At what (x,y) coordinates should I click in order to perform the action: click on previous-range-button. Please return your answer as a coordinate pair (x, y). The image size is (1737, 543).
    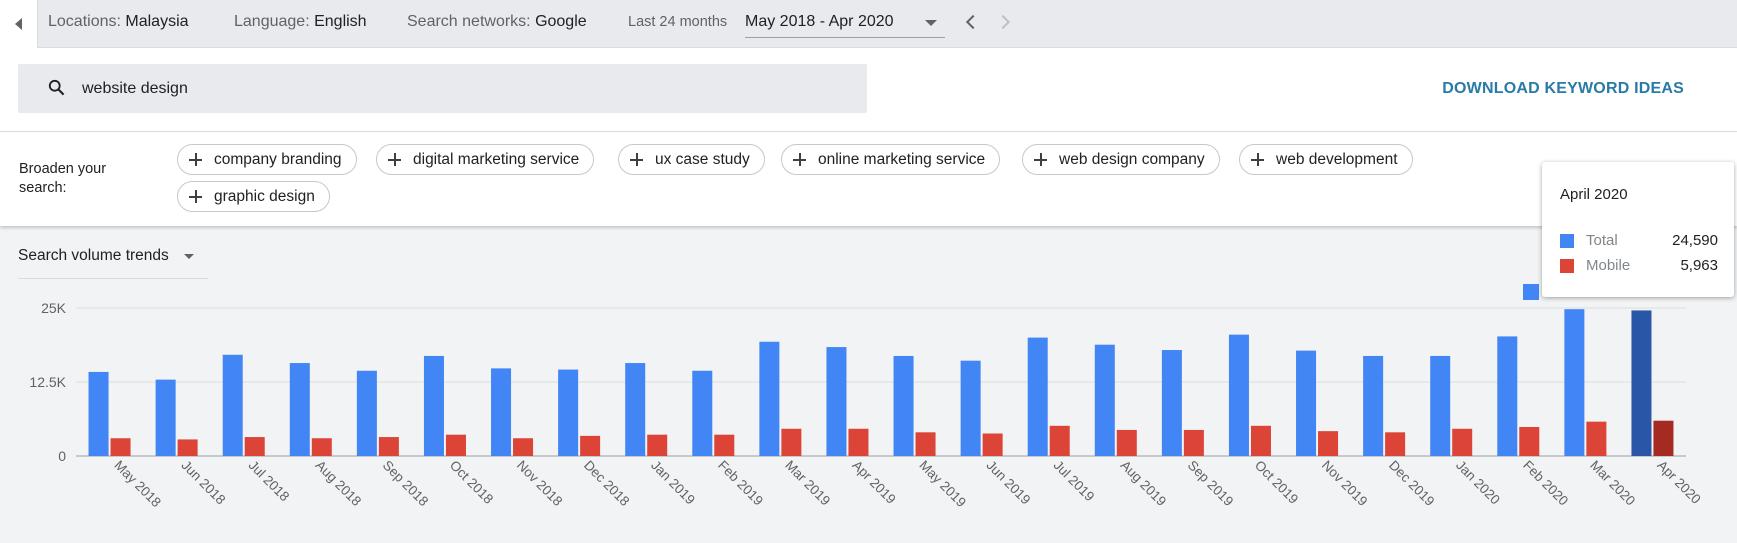
    Looking at the image, I should click on (971, 22).